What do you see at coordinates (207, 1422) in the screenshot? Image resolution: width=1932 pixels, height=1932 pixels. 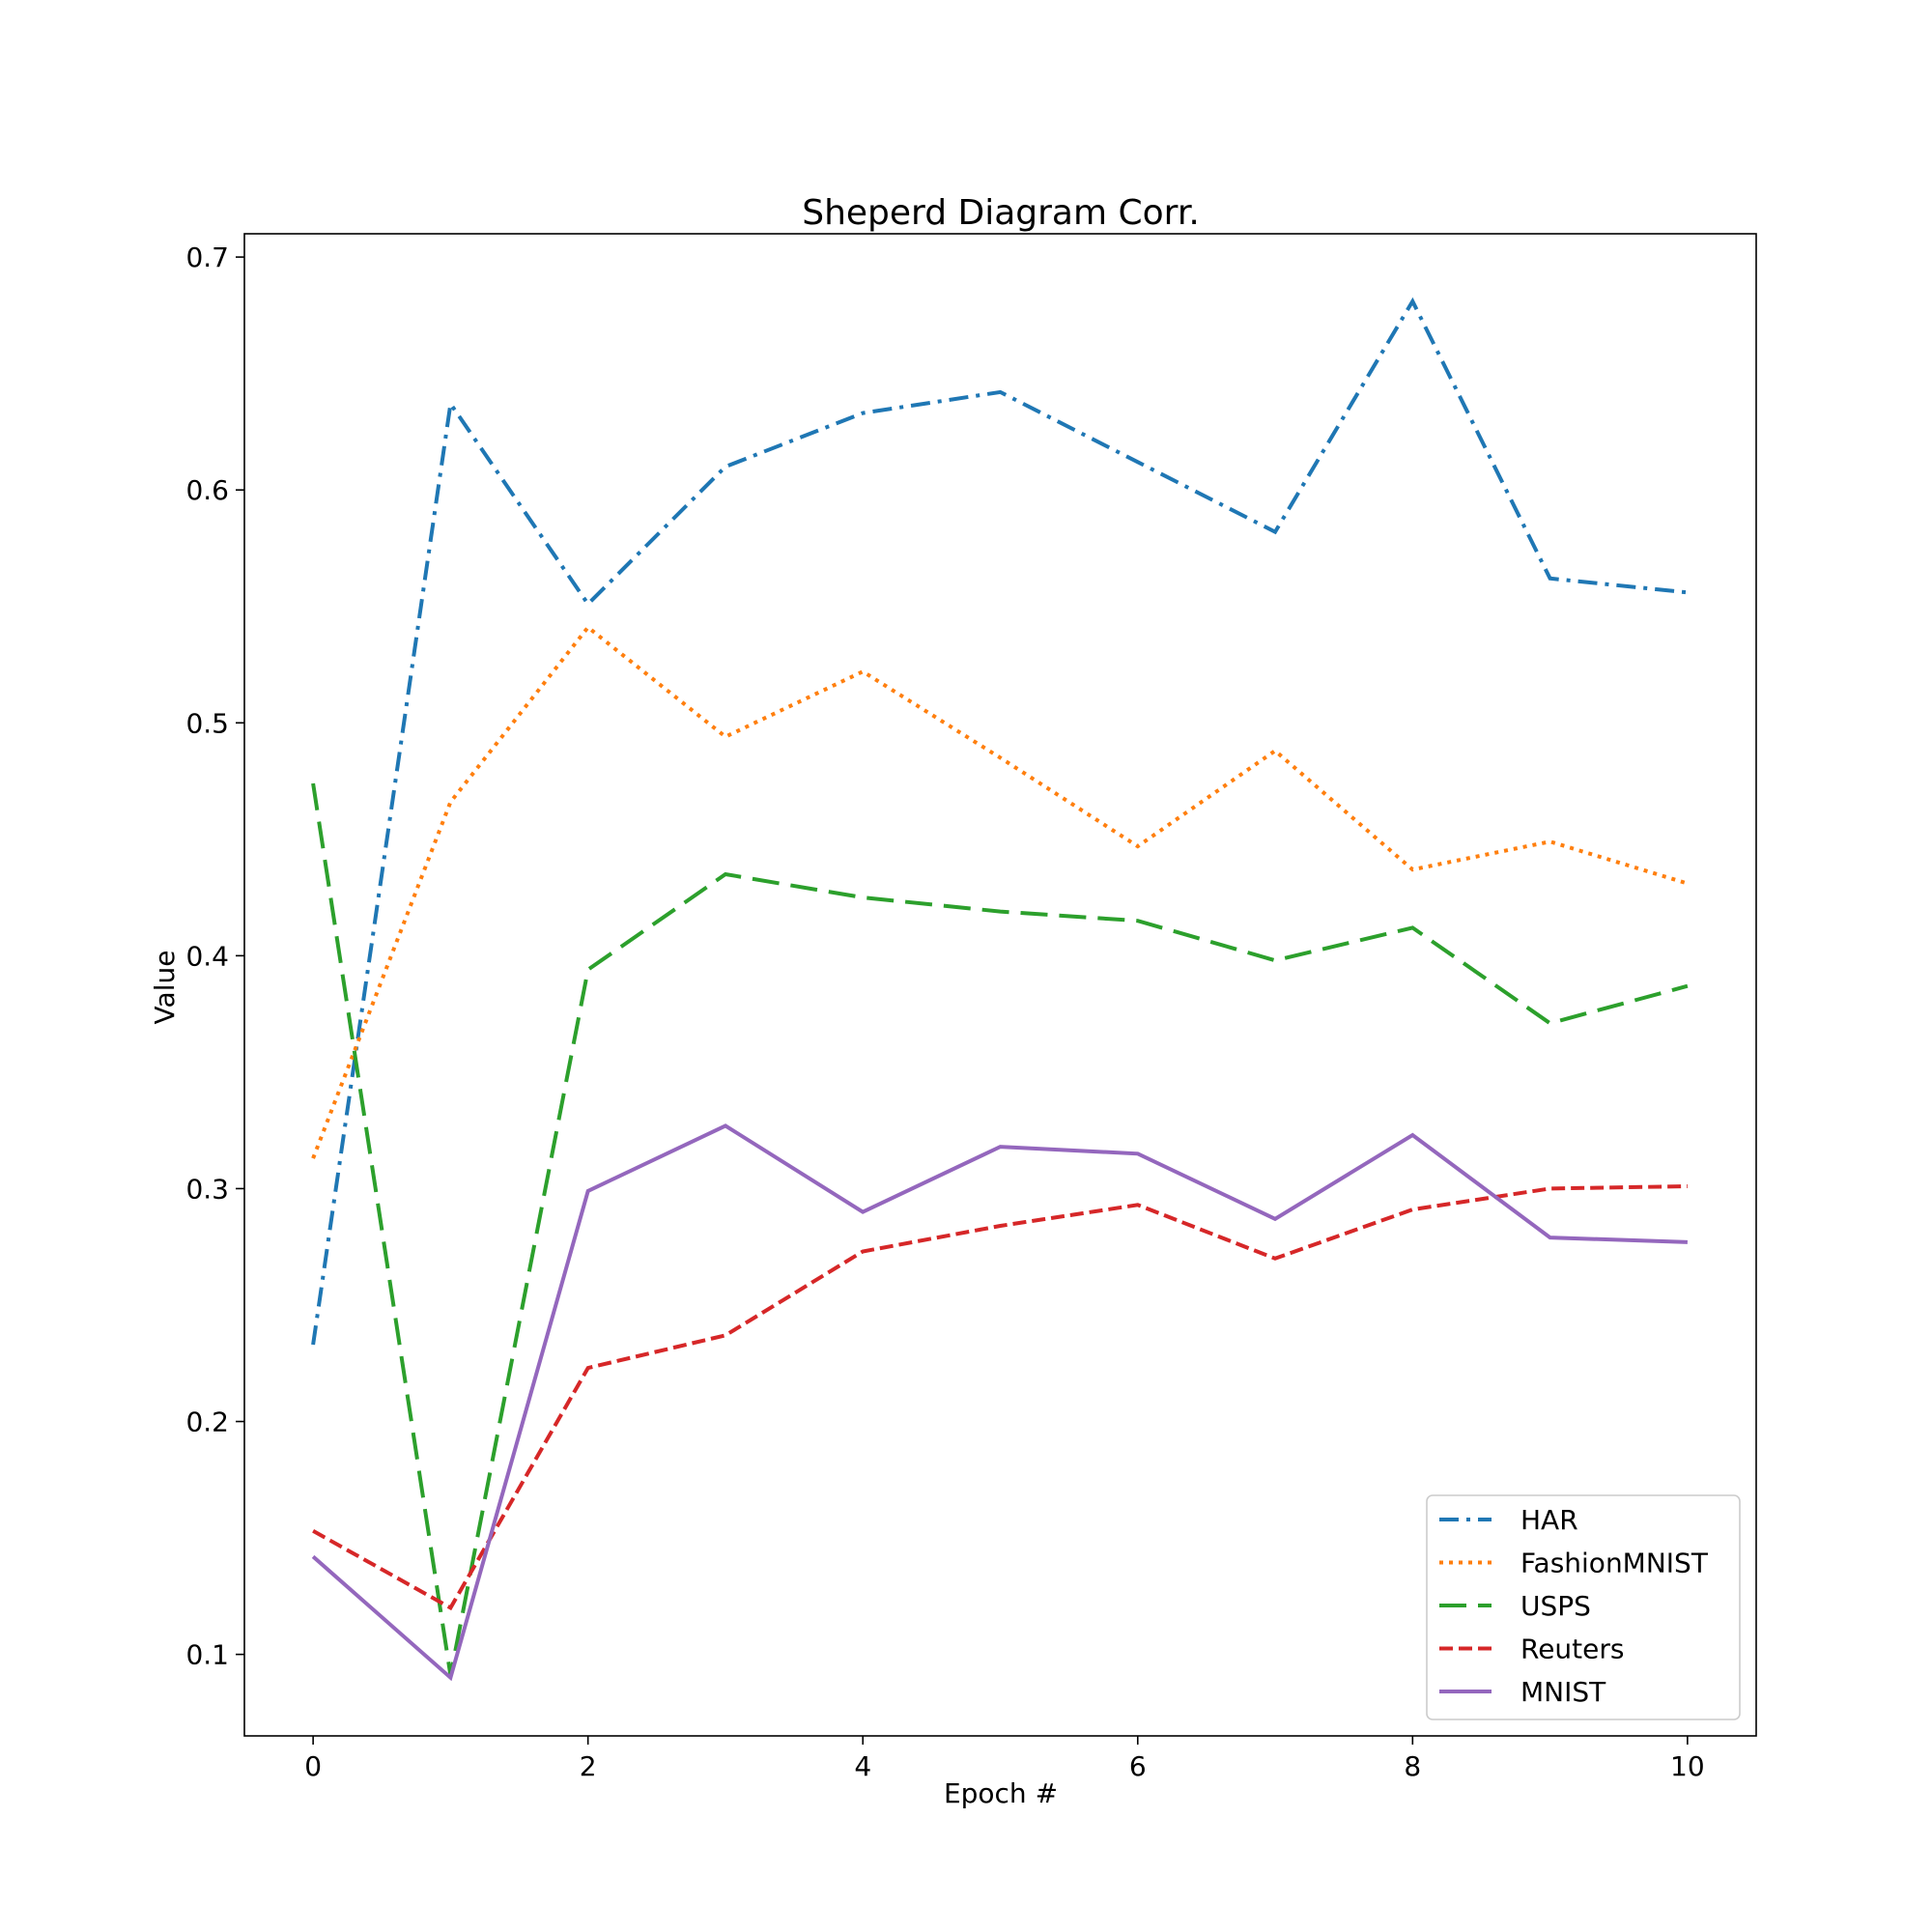 I see `y-tick-label: 0.2` at bounding box center [207, 1422].